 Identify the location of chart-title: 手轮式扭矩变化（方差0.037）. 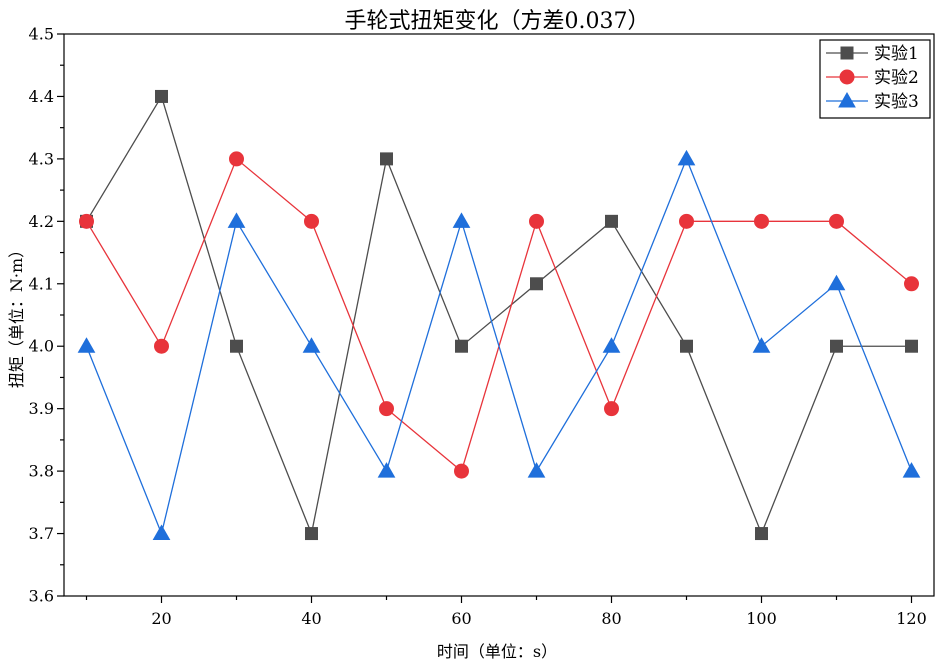
(497, 21).